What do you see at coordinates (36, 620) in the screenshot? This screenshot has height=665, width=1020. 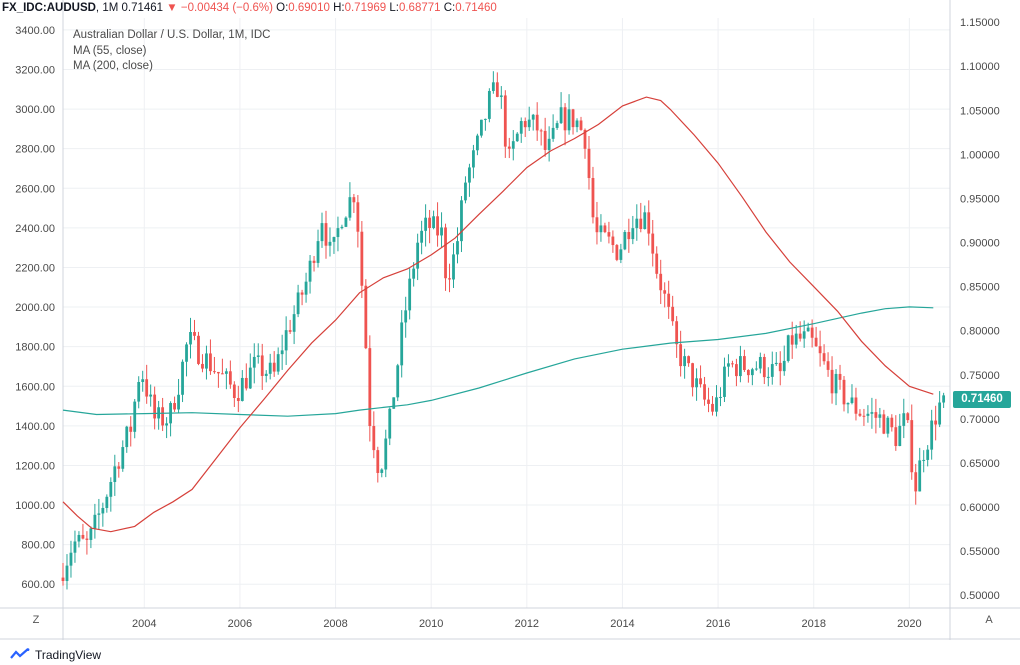 I see `left-scale-toggle: Z` at bounding box center [36, 620].